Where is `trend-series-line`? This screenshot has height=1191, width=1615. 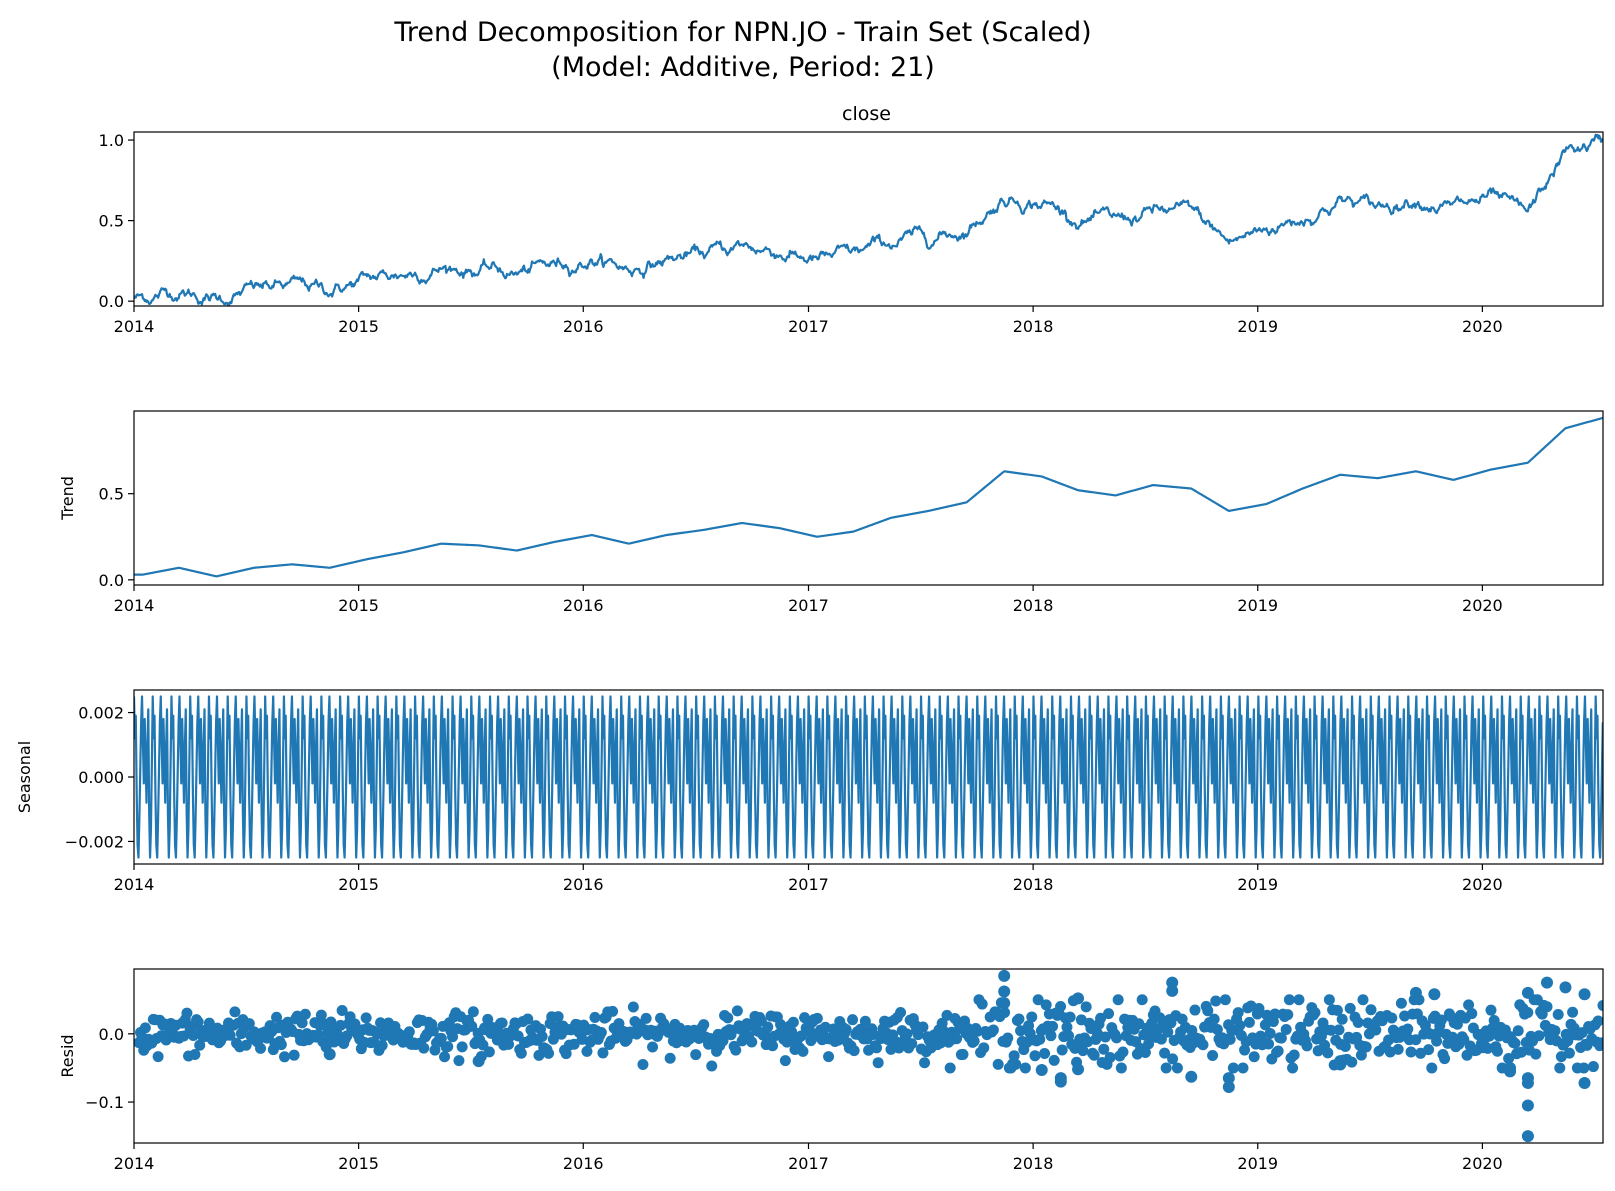 trend-series-line is located at coordinates (868, 497).